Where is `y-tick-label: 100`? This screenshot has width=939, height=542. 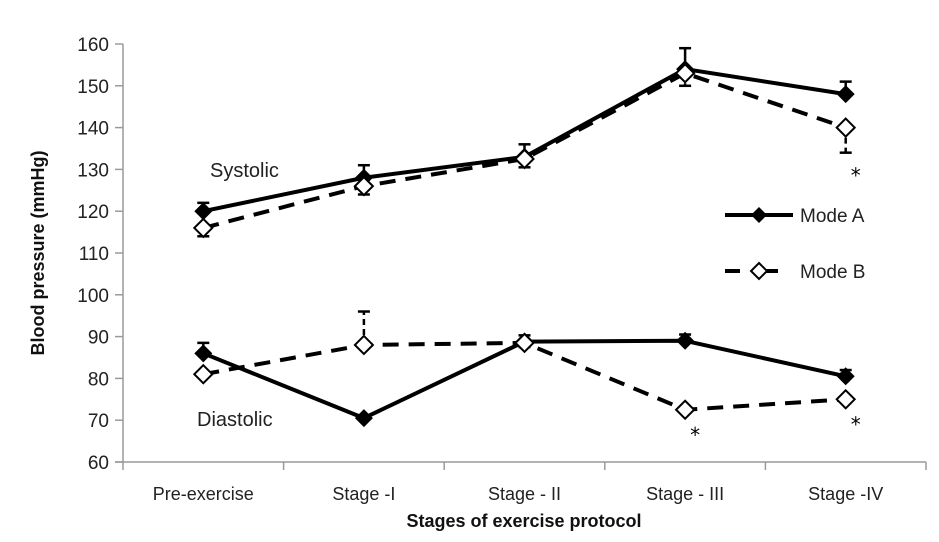 y-tick-label: 100 is located at coordinates (93, 296).